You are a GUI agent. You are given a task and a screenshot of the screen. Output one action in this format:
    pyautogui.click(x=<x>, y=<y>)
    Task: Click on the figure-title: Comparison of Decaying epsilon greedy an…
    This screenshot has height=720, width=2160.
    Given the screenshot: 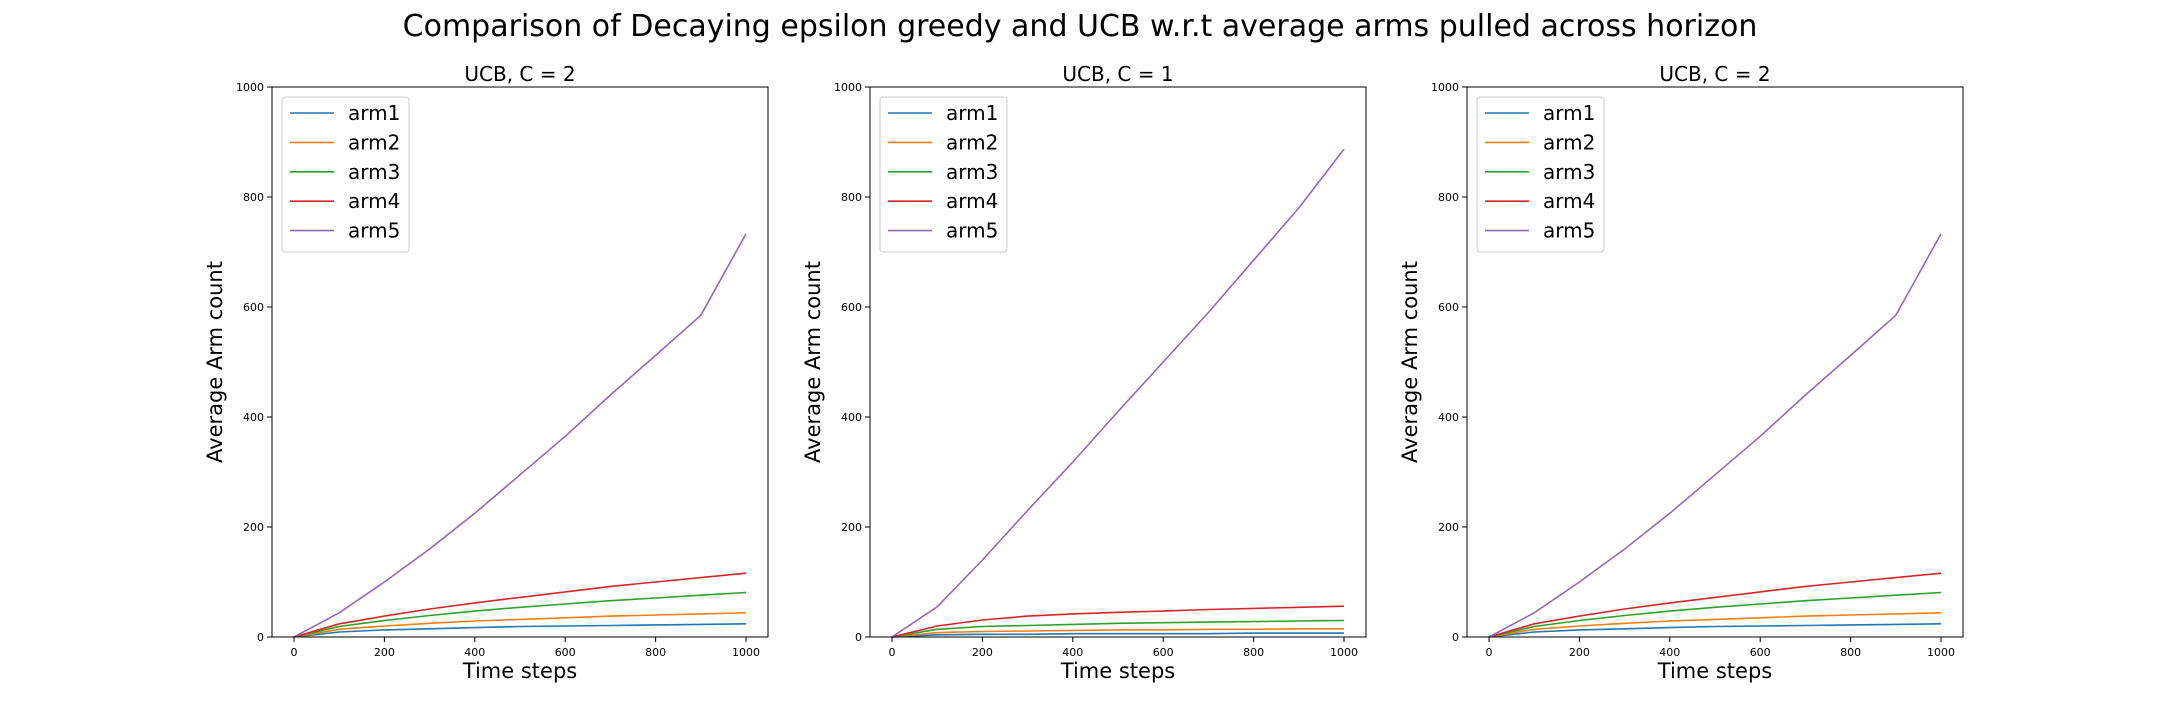 What is the action you would take?
    pyautogui.click(x=1080, y=26)
    